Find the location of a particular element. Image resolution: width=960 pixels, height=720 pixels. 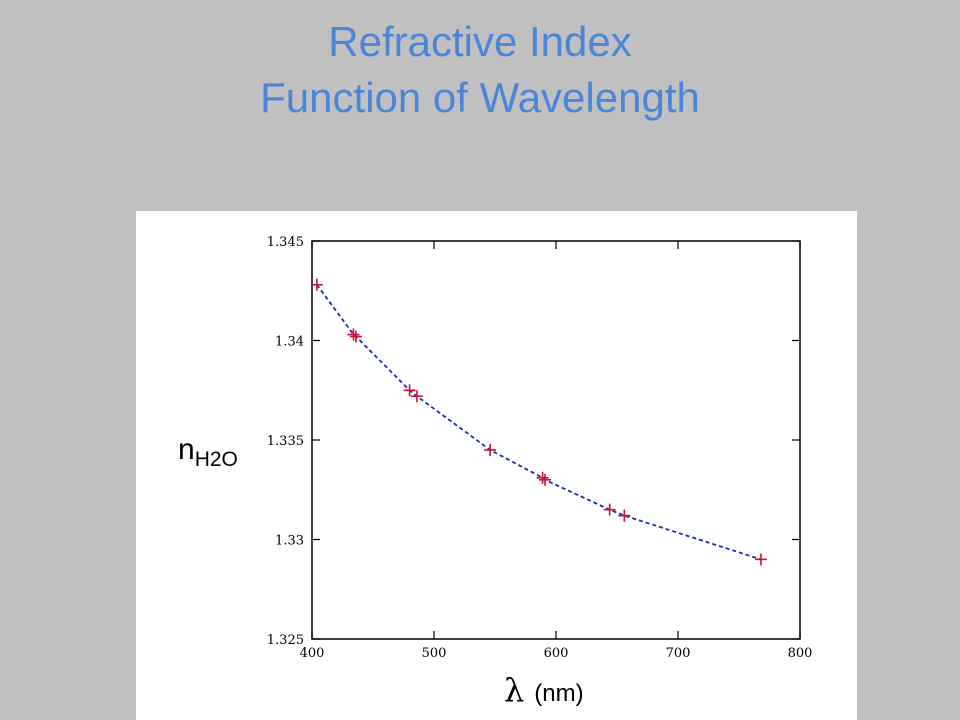

y-axis-label: nH2O is located at coordinates (208, 452).